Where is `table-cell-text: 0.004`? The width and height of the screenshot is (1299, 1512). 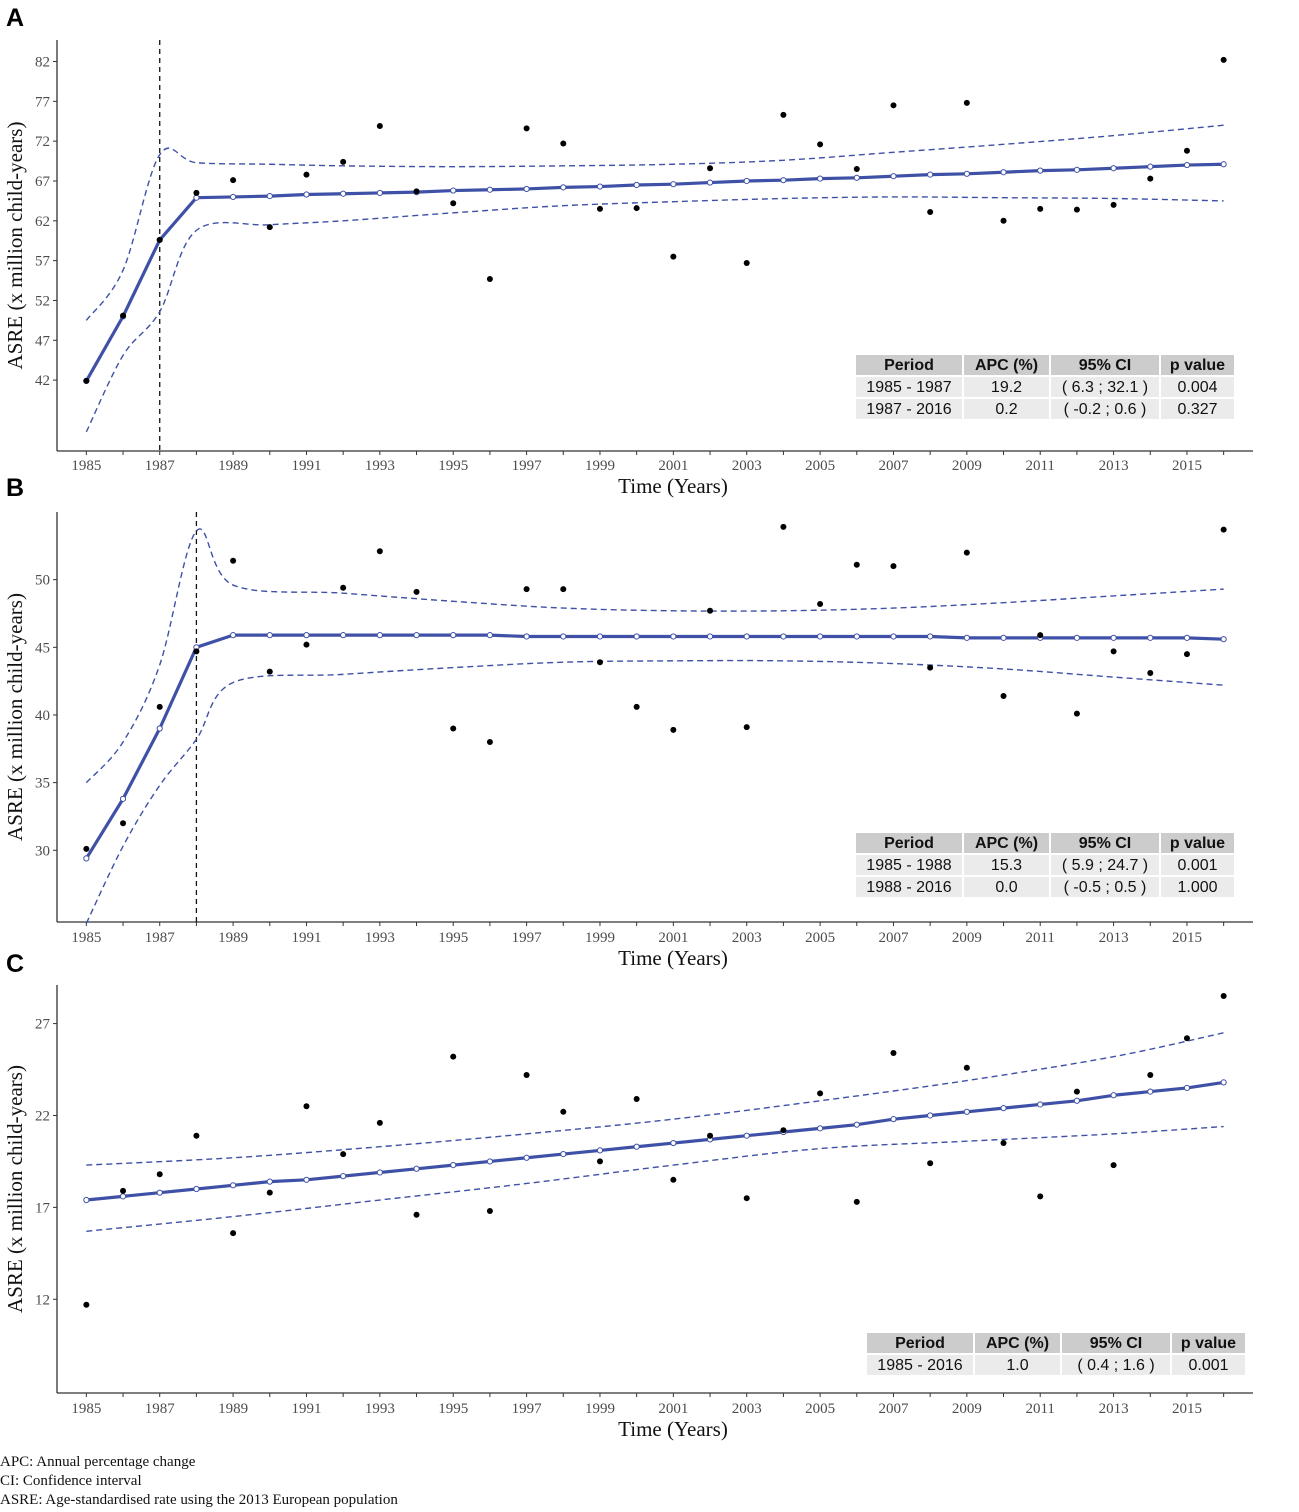 table-cell-text: 0.004 is located at coordinates (1197, 387).